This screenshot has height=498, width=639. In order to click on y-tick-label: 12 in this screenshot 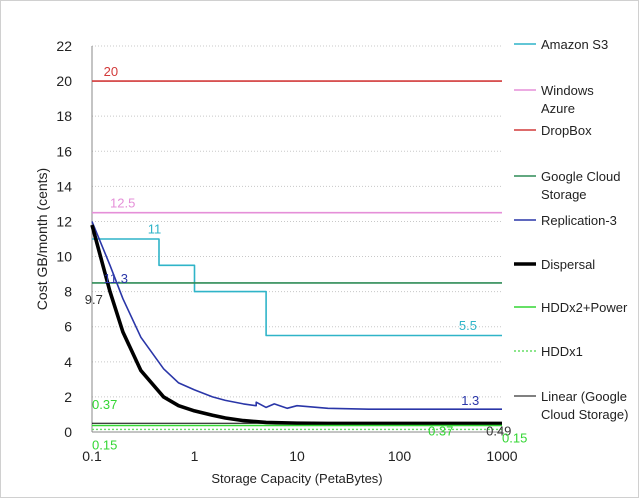, I will do `click(64, 221)`.